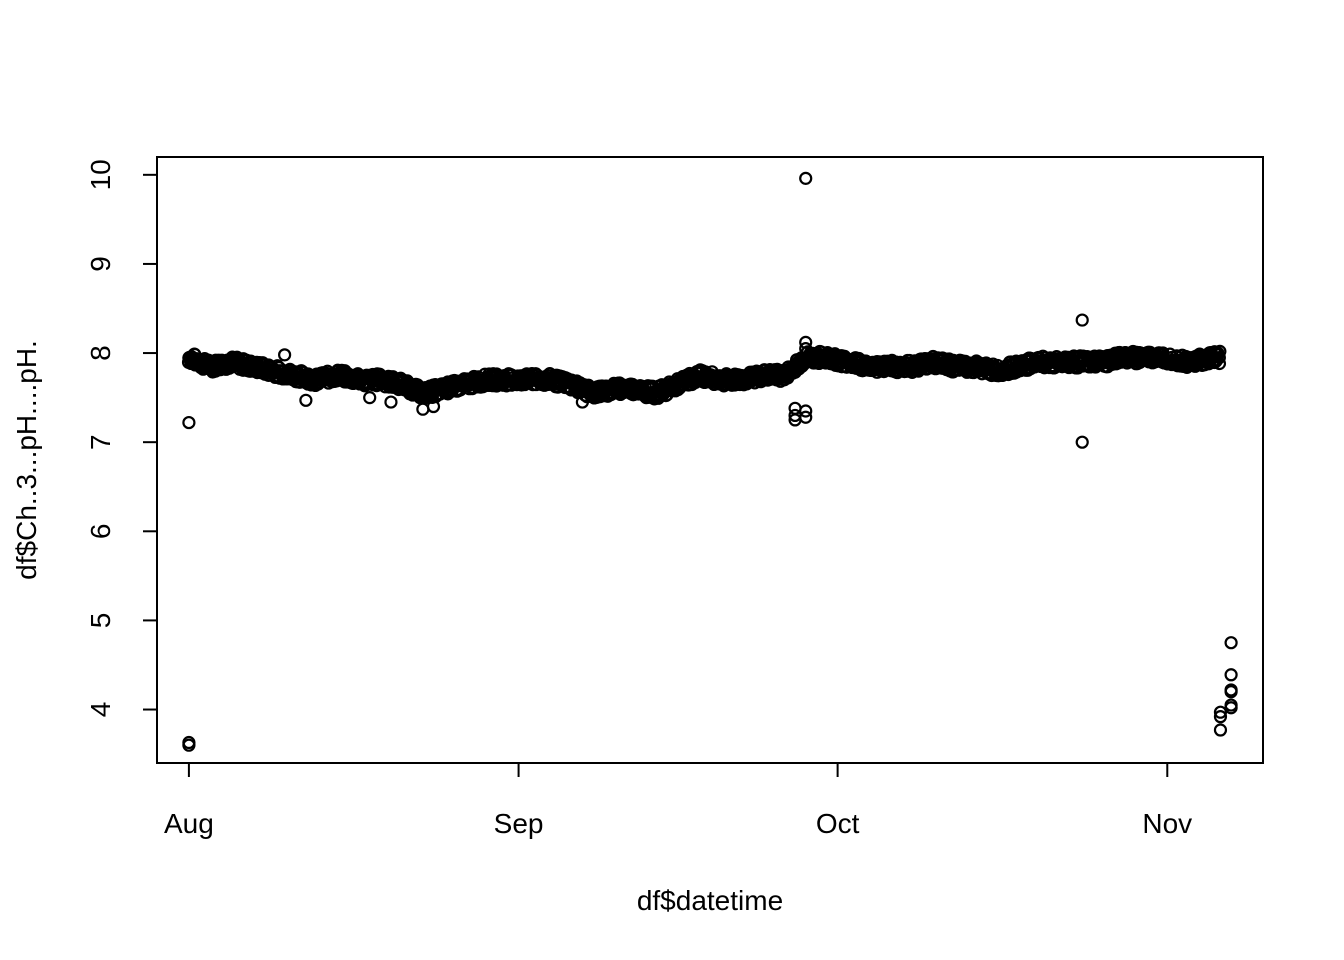 The height and width of the screenshot is (960, 1344). I want to click on x-tick-label: Oct, so click(838, 823).